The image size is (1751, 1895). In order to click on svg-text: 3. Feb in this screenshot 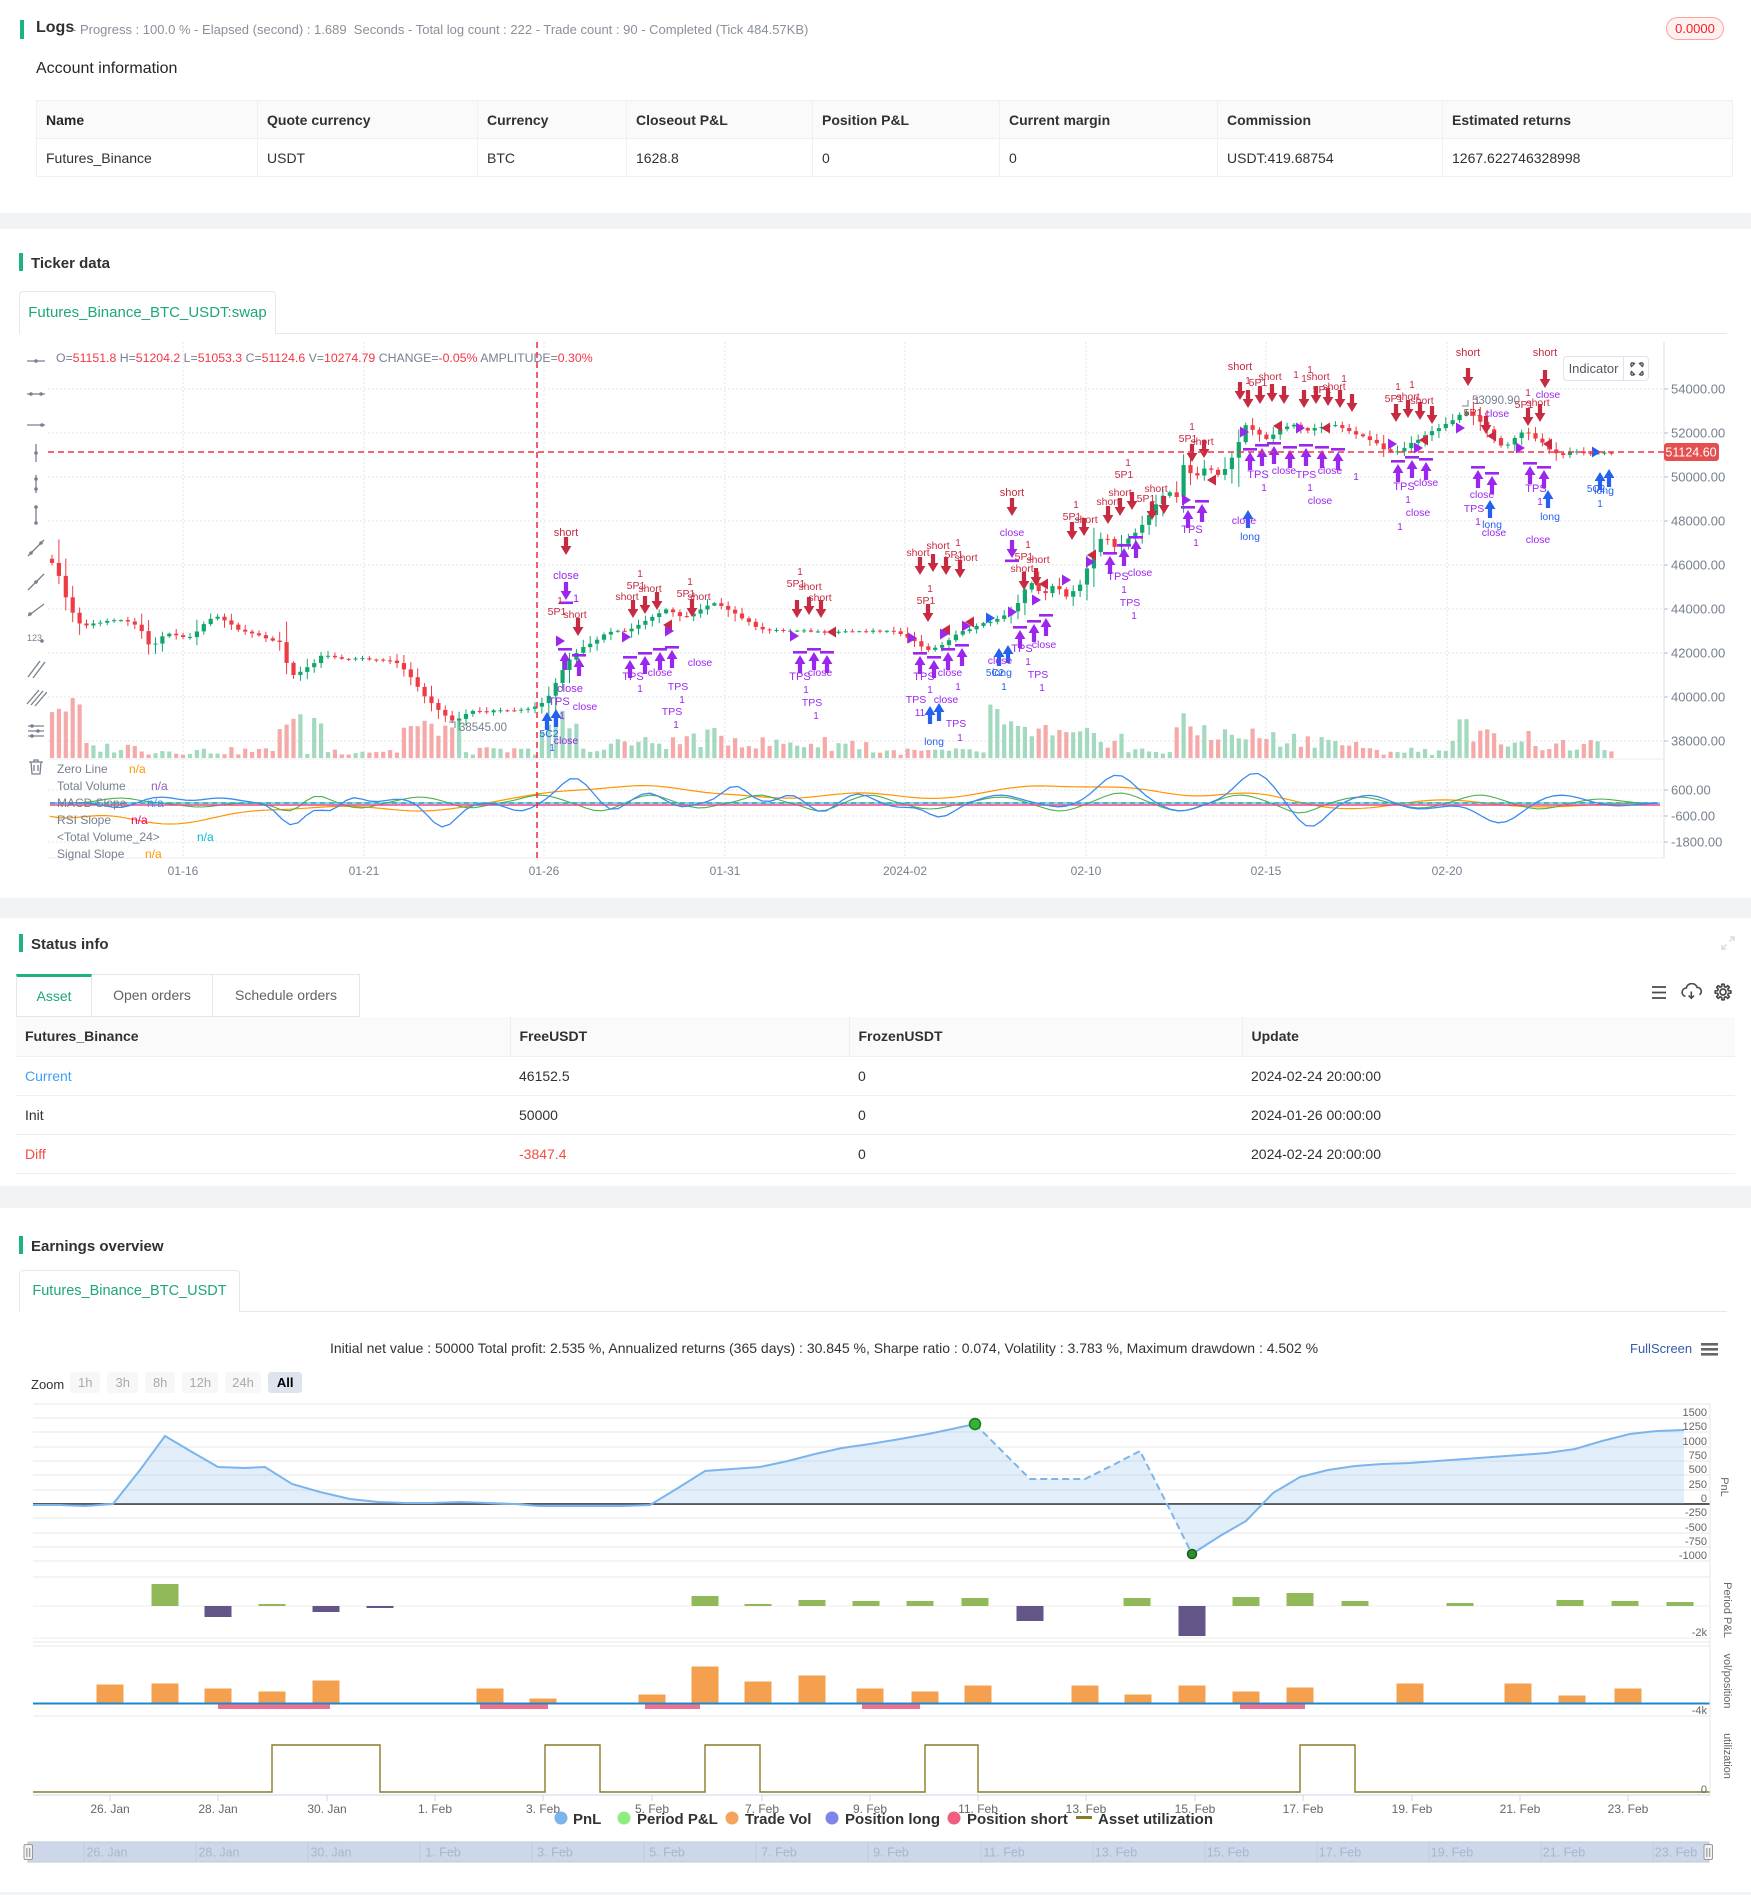, I will do `click(543, 1809)`.